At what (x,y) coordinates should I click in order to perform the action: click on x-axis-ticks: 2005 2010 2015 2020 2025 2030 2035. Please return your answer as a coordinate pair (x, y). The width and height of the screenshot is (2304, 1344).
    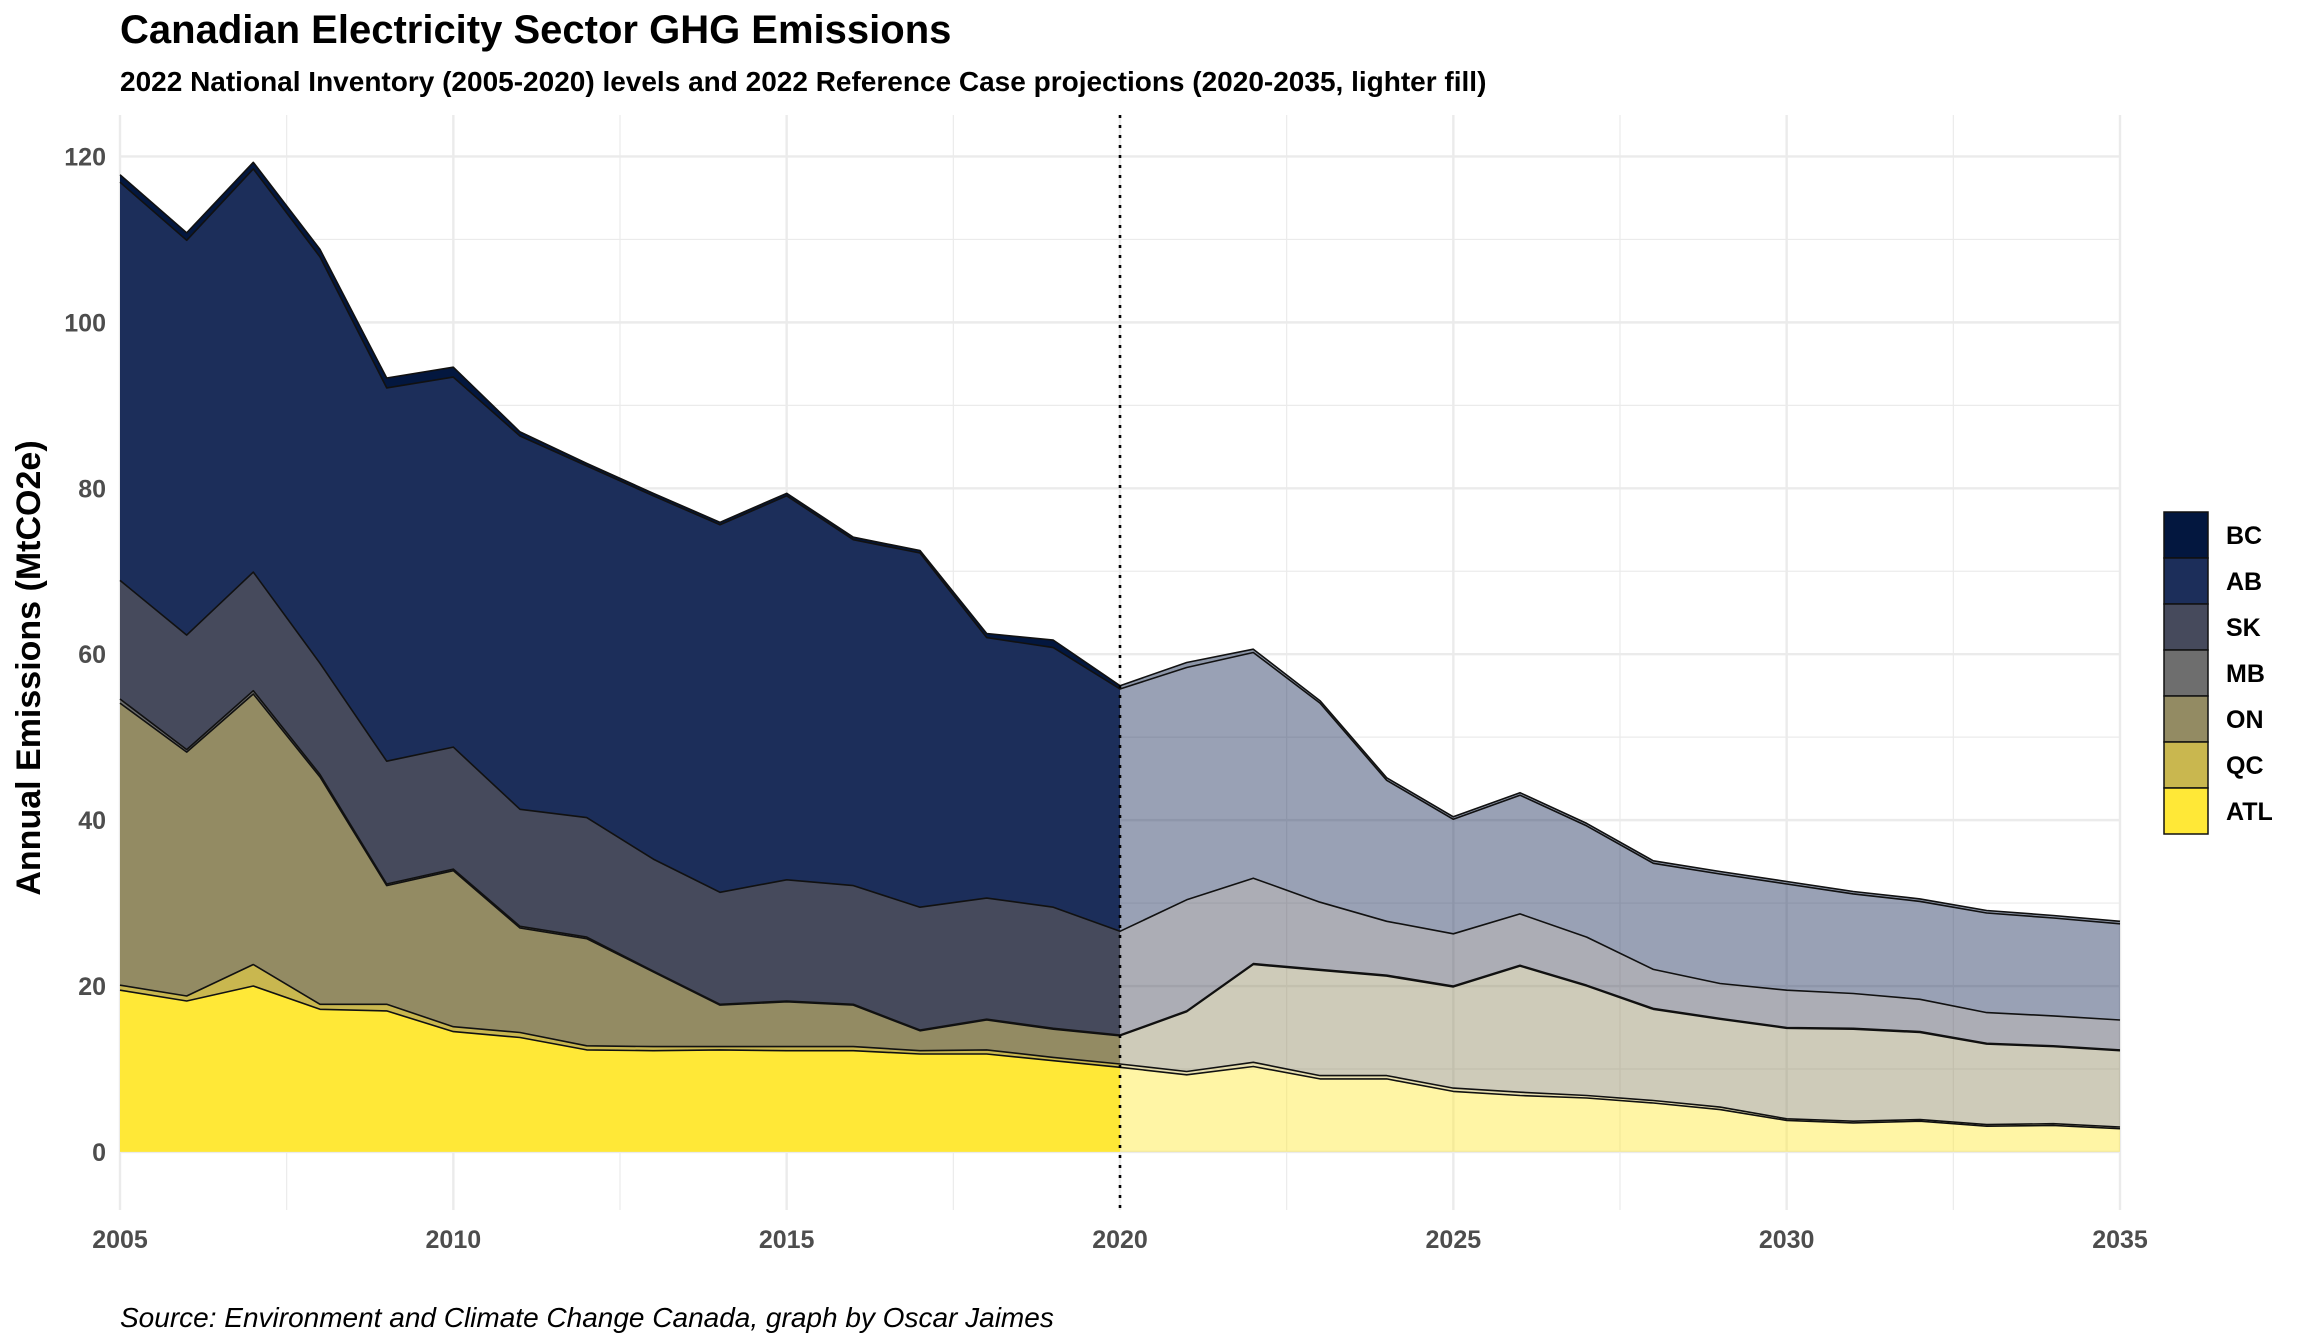
    Looking at the image, I should click on (1120, 1240).